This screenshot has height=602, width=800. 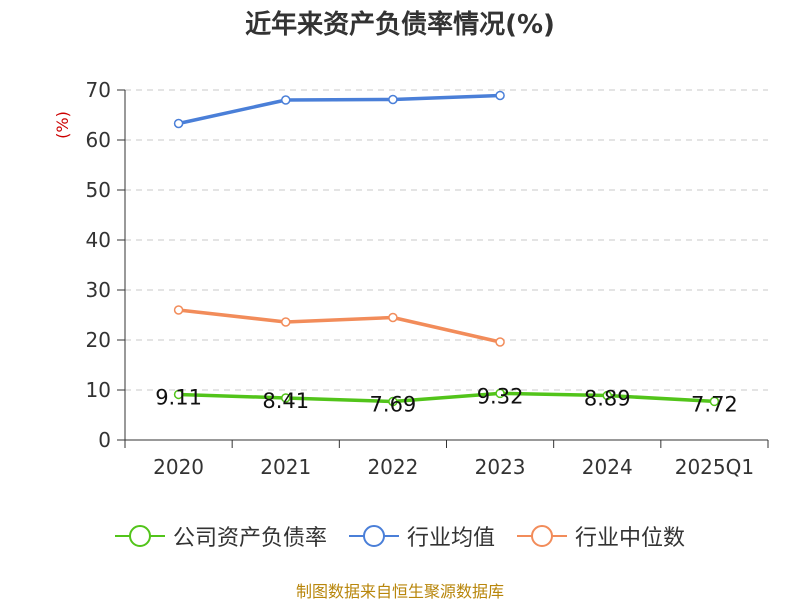 I want to click on series-company-line, so click(x=446, y=397).